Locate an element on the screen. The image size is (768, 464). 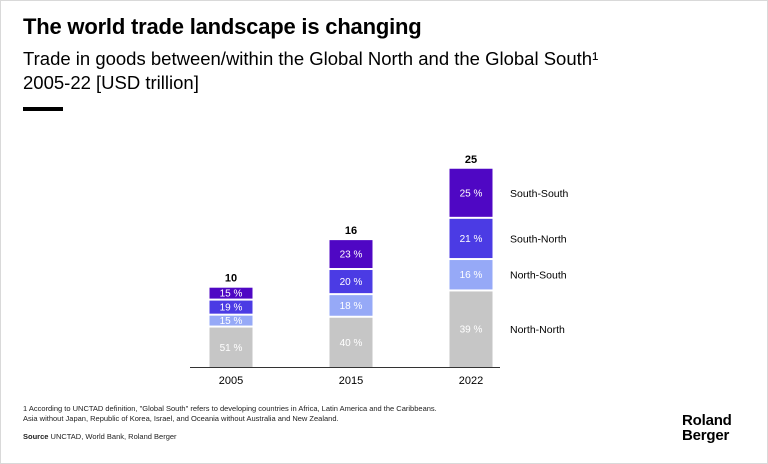
bar-north-north-2022 is located at coordinates (471, 329).